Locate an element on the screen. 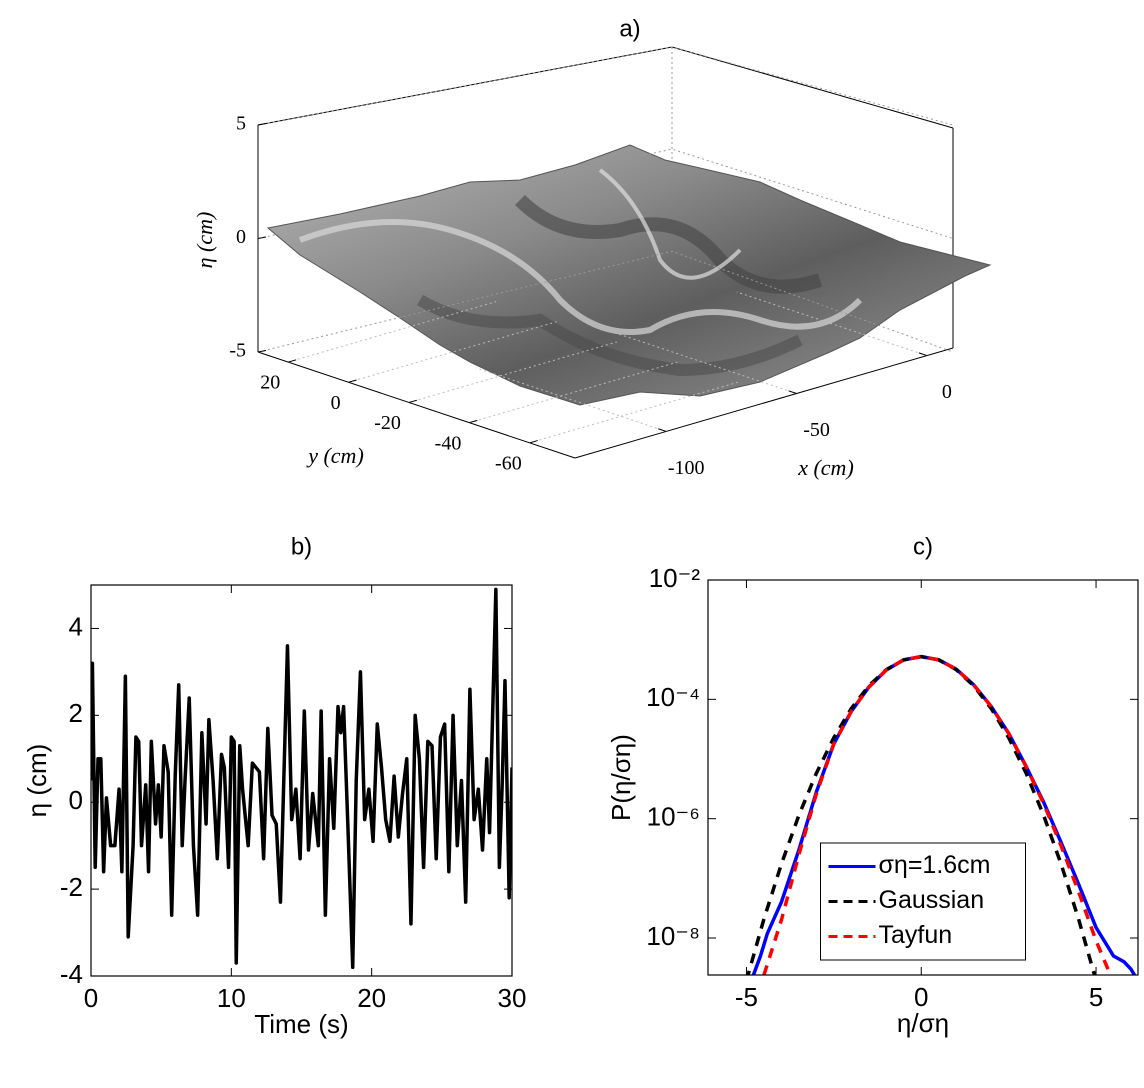  y-tick-label: 4 is located at coordinates (76, 626).